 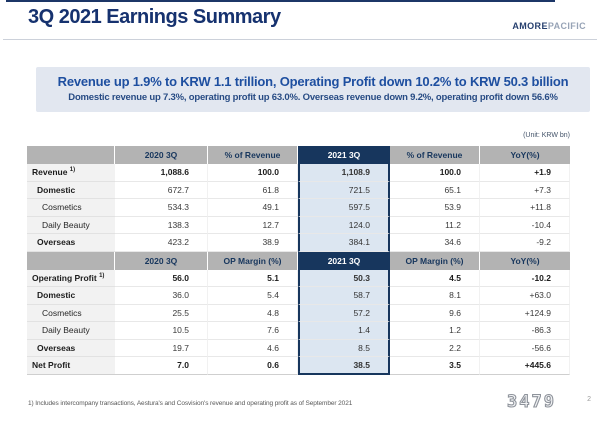 What do you see at coordinates (300, 39) in the screenshot?
I see `header-divider` at bounding box center [300, 39].